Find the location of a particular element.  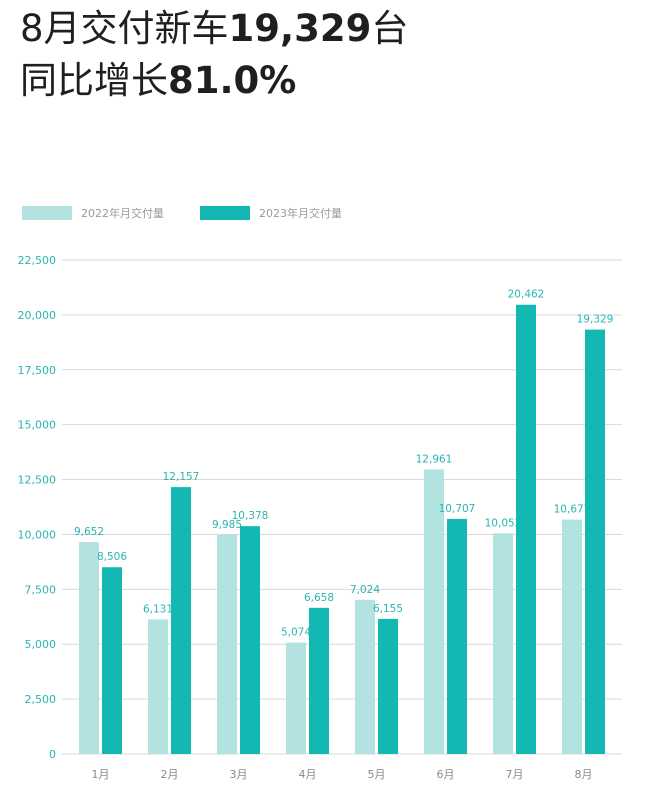

headline-line-1: 8月交付新车19,329台 is located at coordinates (214, 28).